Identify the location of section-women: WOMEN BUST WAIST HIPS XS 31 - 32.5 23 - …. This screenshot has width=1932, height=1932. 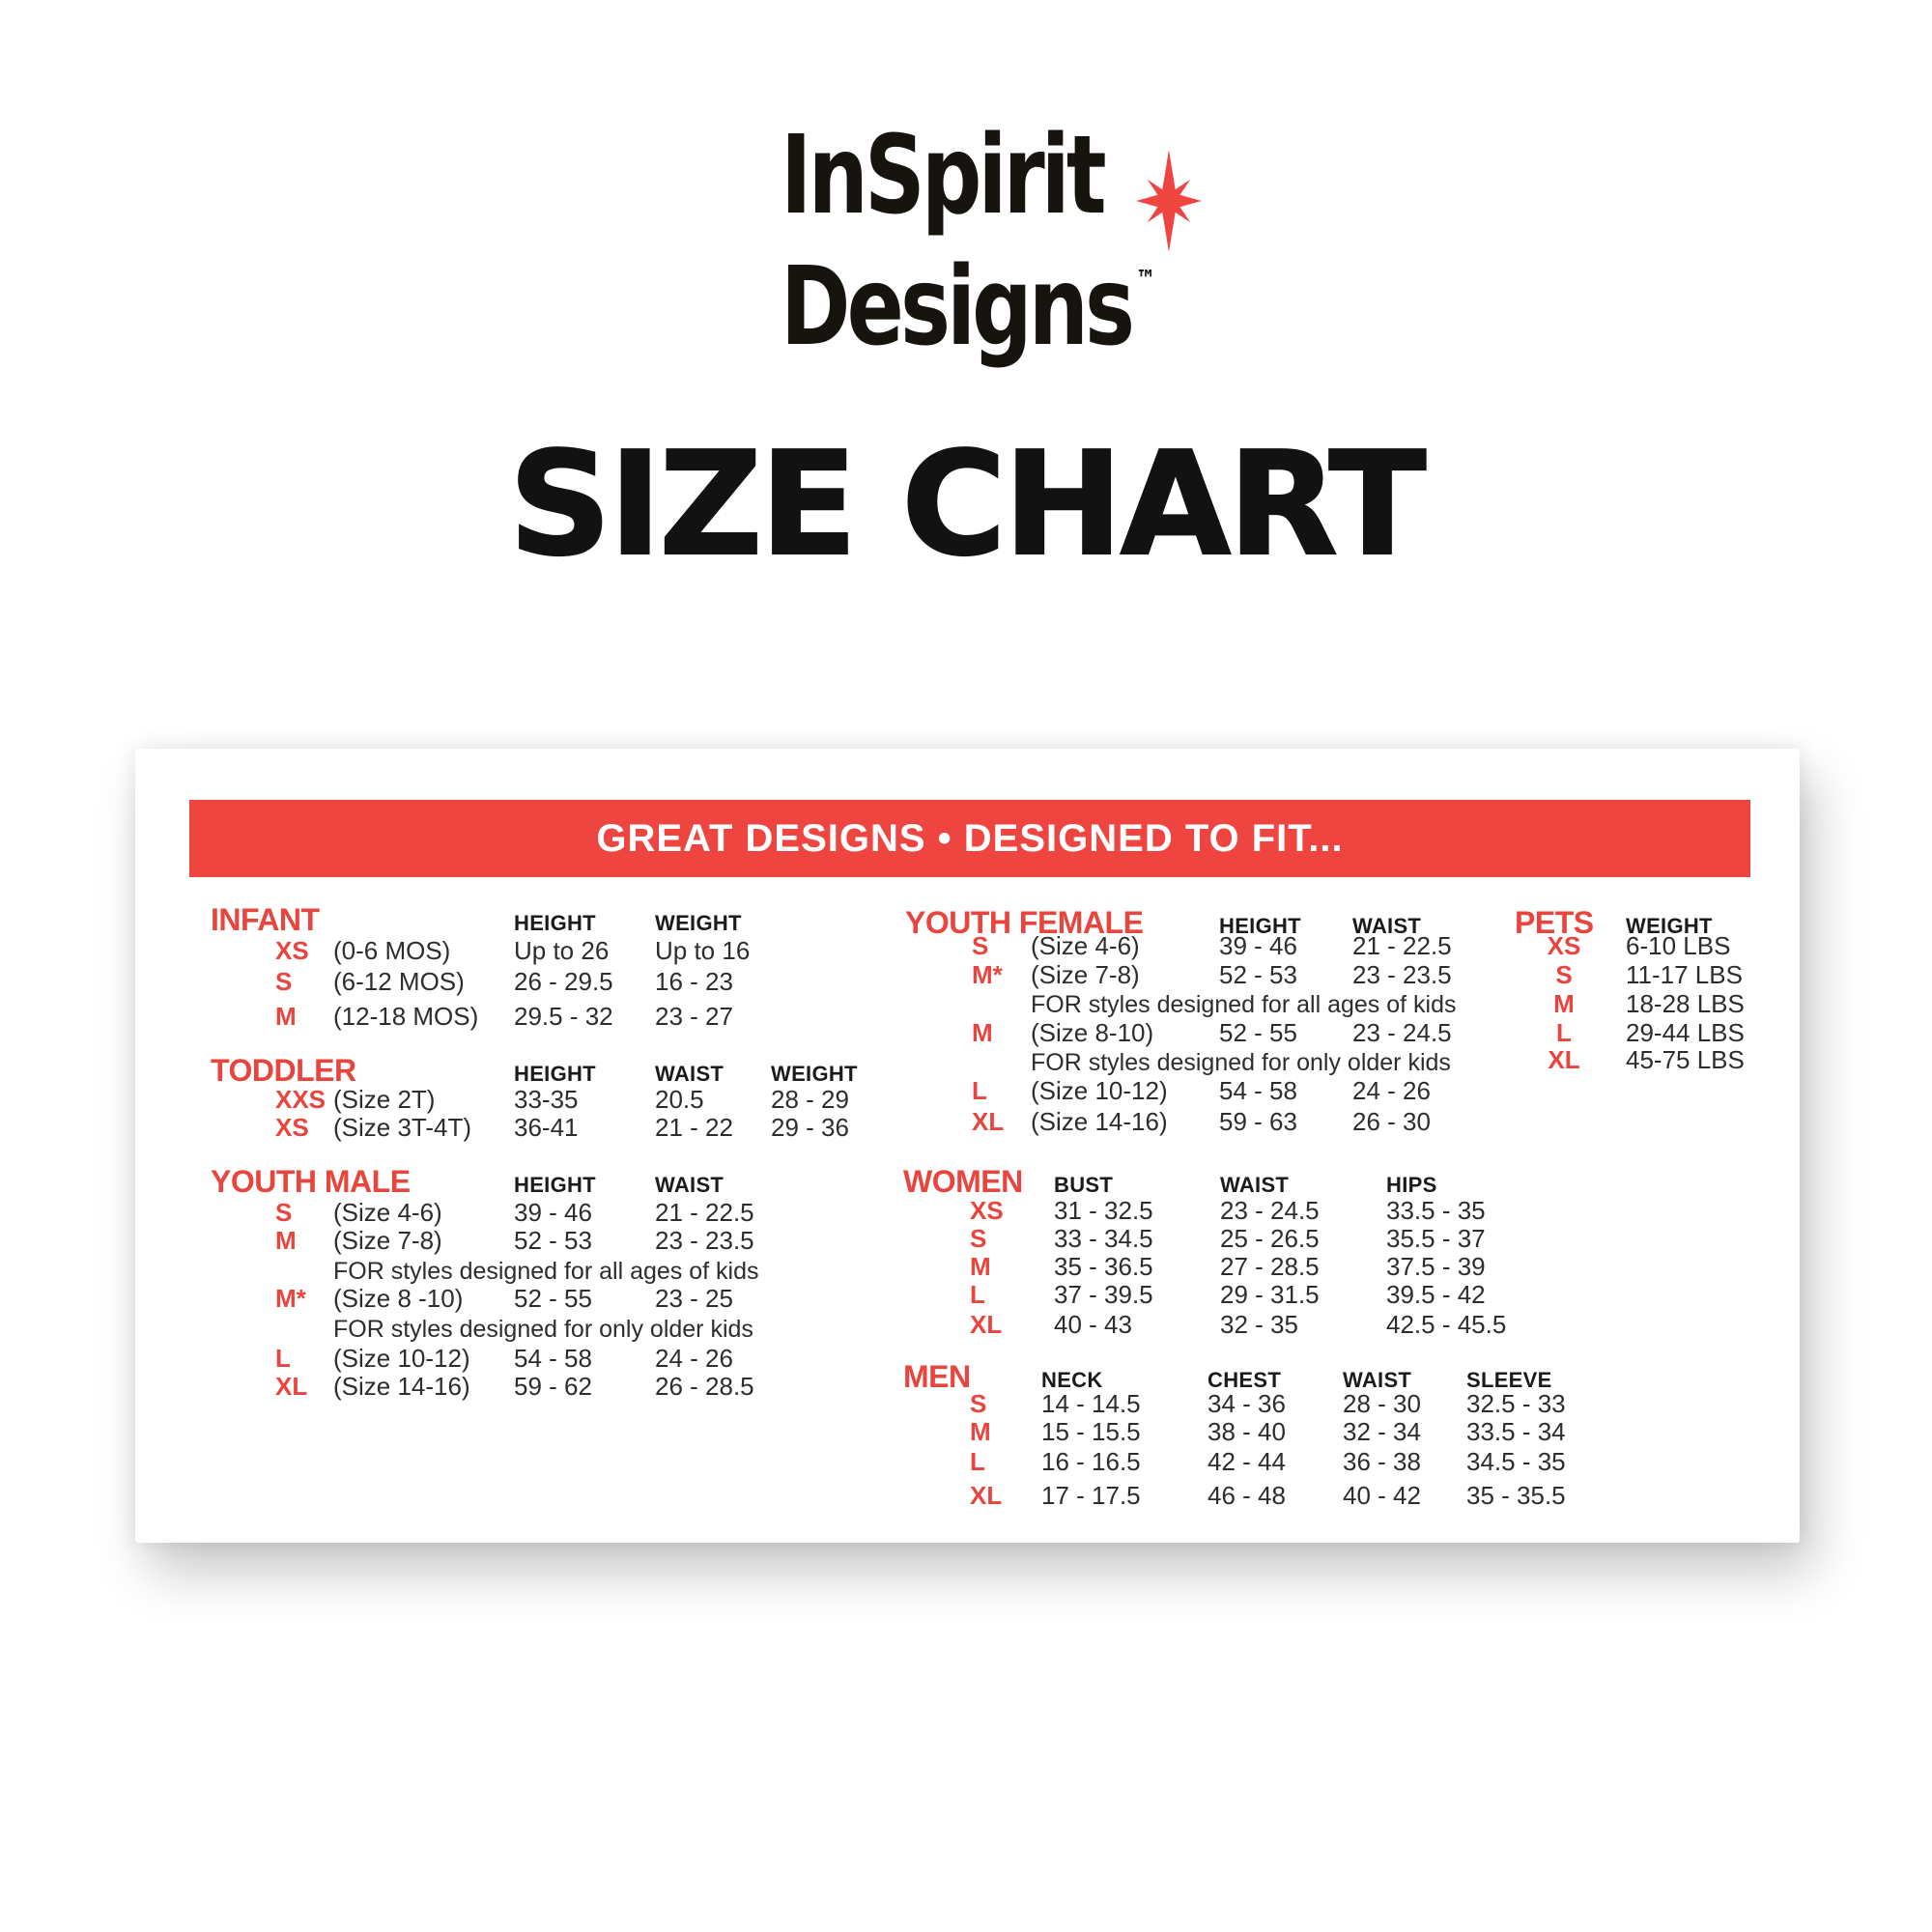
(1289, 1256).